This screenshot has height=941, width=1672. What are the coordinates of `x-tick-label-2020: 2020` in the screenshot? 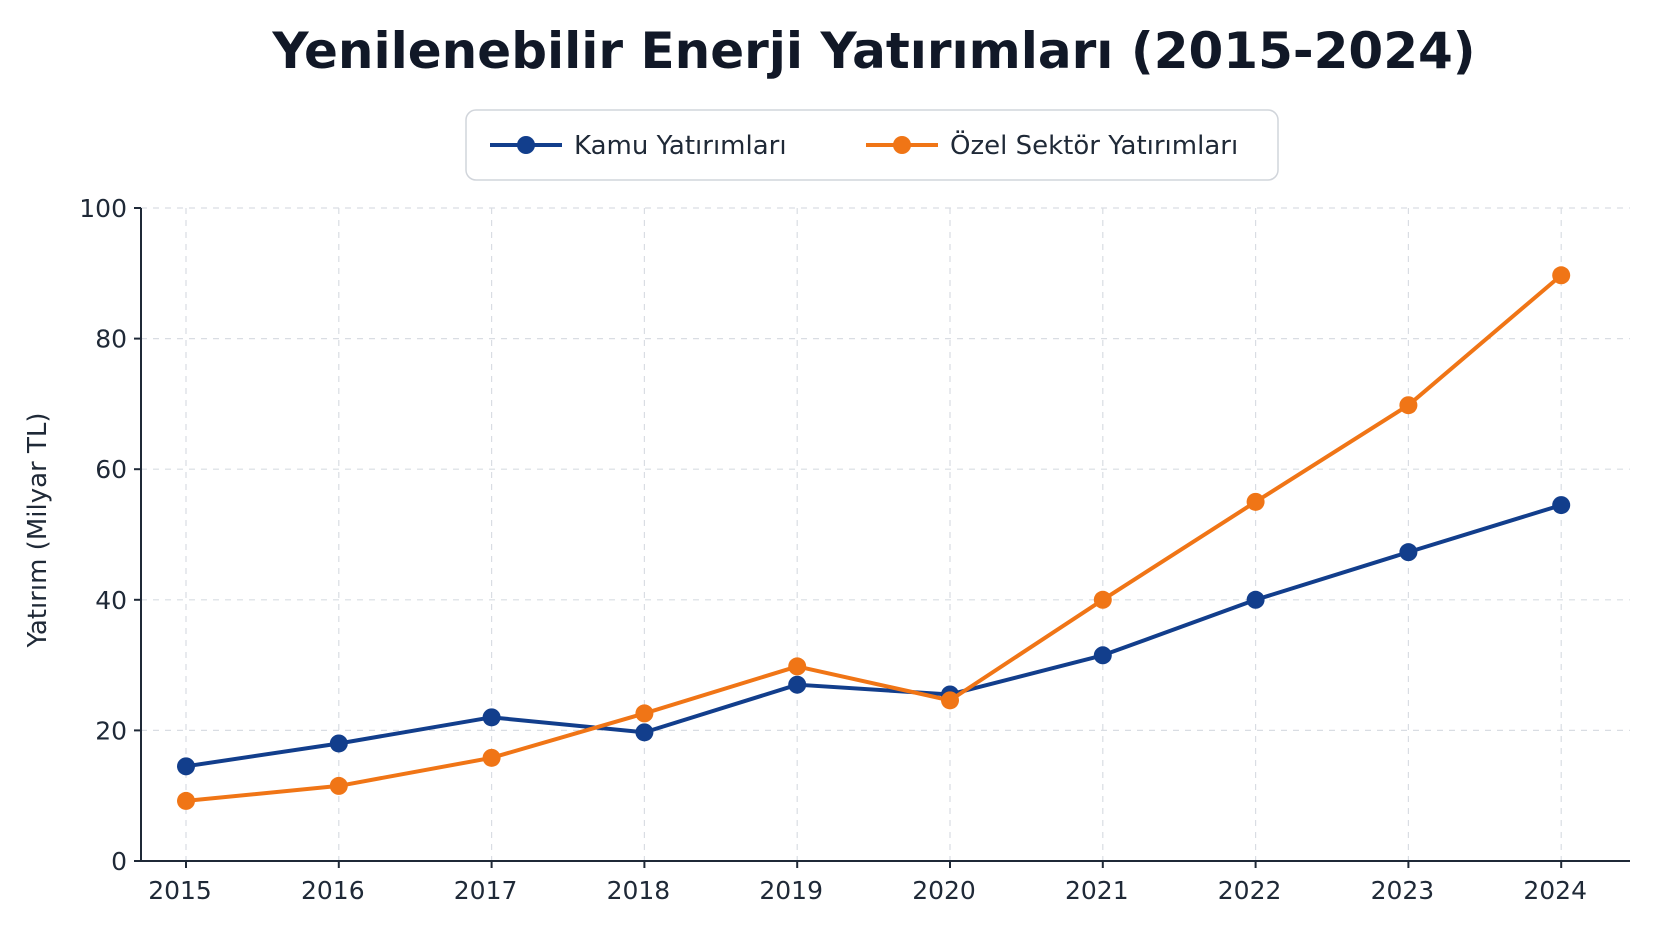 It's located at (944, 890).